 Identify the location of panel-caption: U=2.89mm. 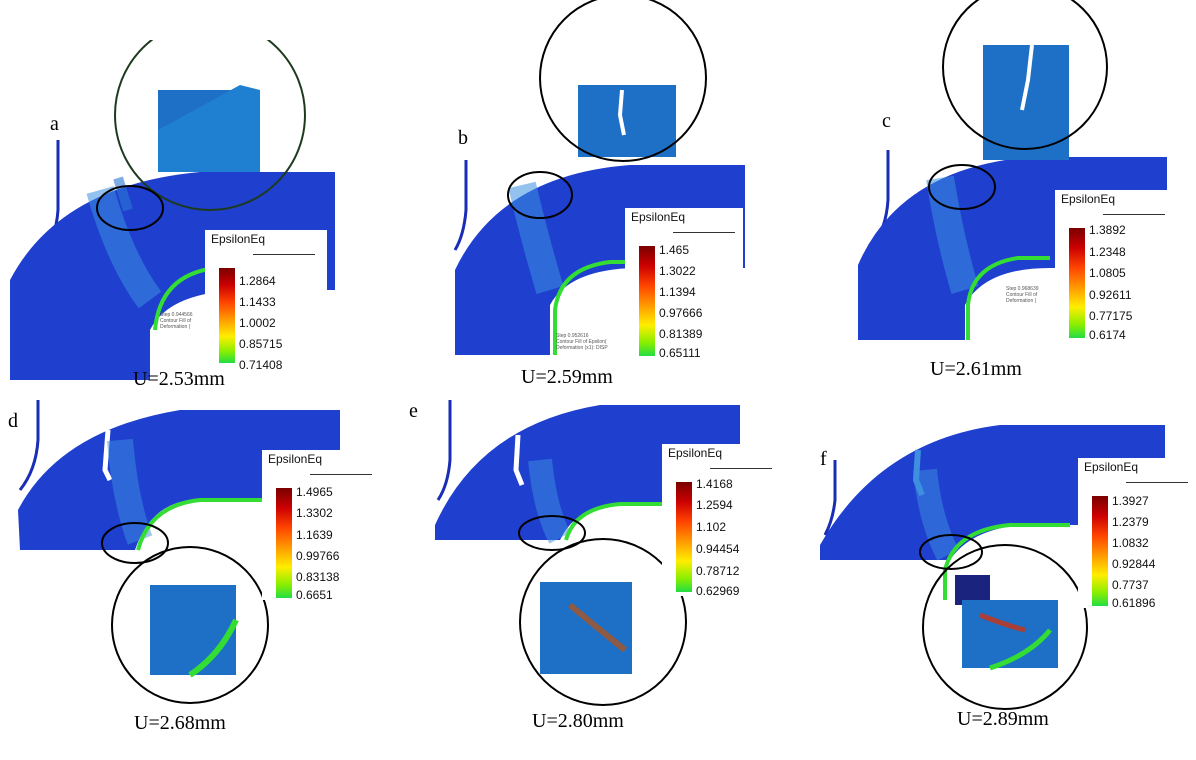
(1003, 719).